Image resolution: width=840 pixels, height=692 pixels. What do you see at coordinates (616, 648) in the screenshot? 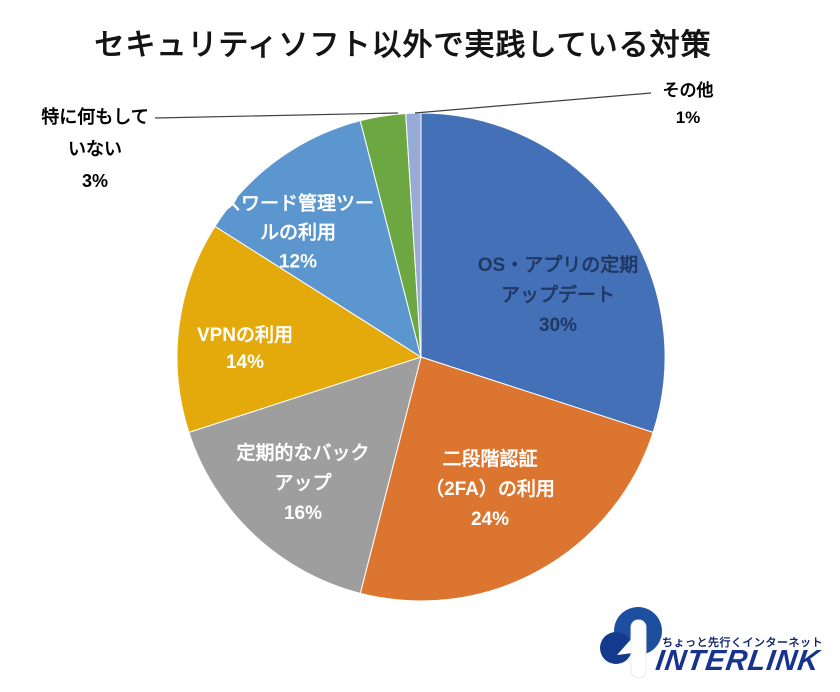
I see `logo-circle-small` at bounding box center [616, 648].